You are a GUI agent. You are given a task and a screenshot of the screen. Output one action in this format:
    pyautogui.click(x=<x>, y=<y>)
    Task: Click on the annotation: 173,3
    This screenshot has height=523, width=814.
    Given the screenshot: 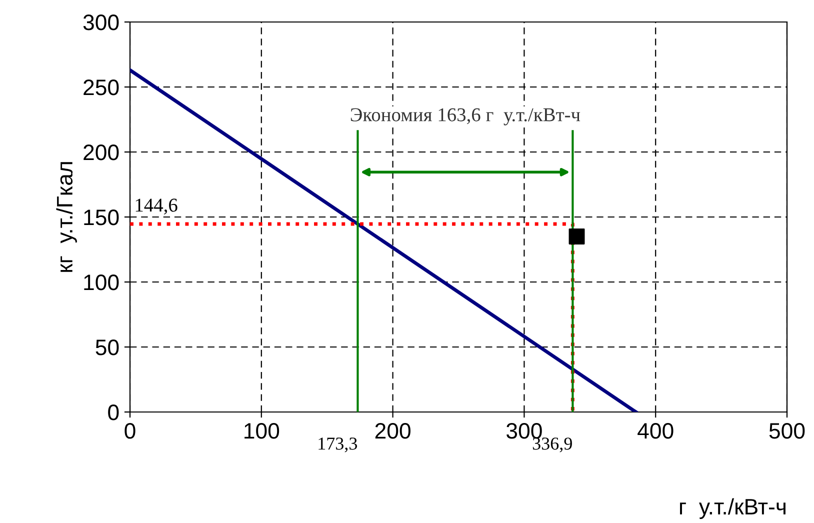 What is the action you would take?
    pyautogui.click(x=338, y=445)
    